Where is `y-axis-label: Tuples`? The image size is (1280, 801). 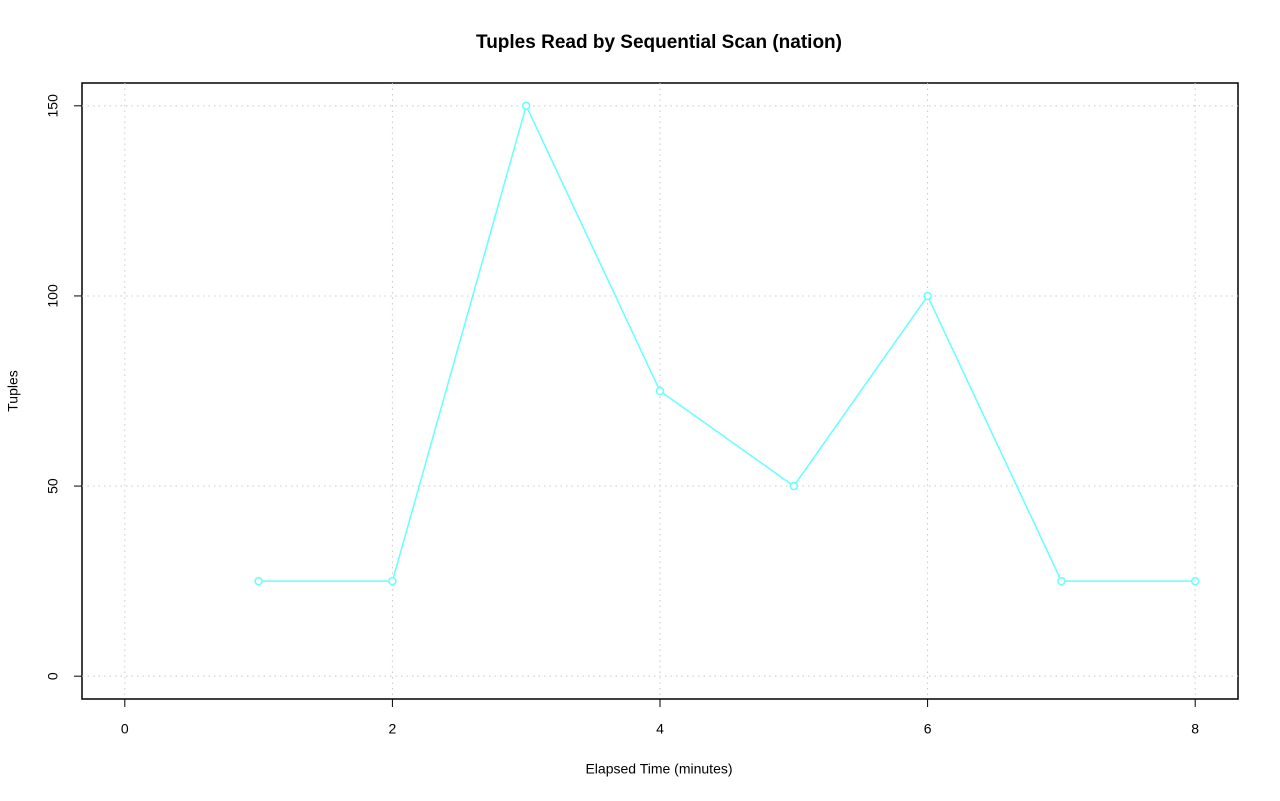
y-axis-label: Tuples is located at coordinates (13, 391).